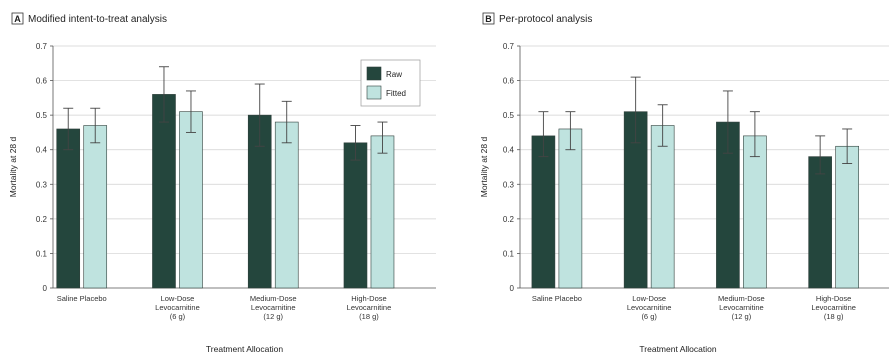 The image size is (889, 356). What do you see at coordinates (374, 73) in the screenshot?
I see `legend-swatch-raw` at bounding box center [374, 73].